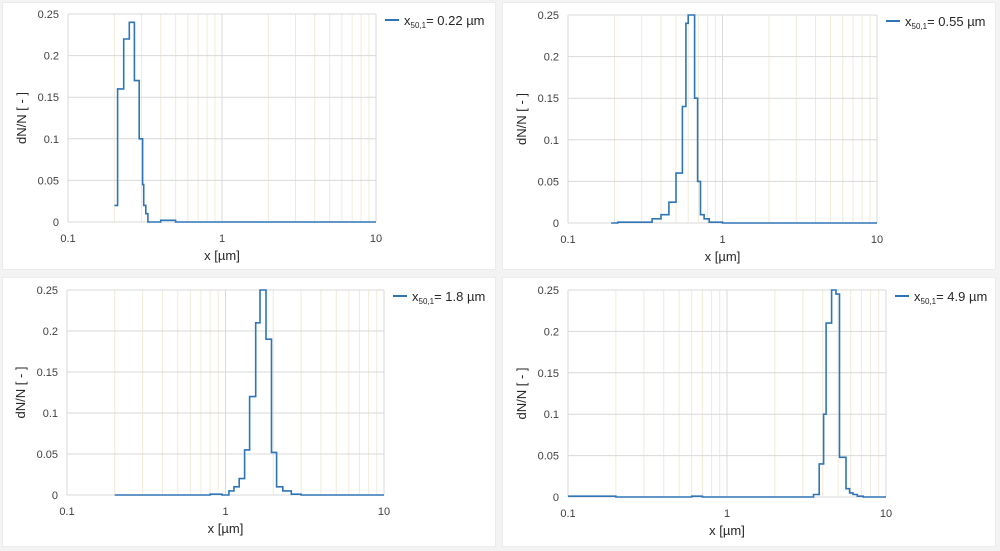 The width and height of the screenshot is (1000, 551). What do you see at coordinates (950, 297) in the screenshot?
I see `legend-label: x50,1= 4.9 µm` at bounding box center [950, 297].